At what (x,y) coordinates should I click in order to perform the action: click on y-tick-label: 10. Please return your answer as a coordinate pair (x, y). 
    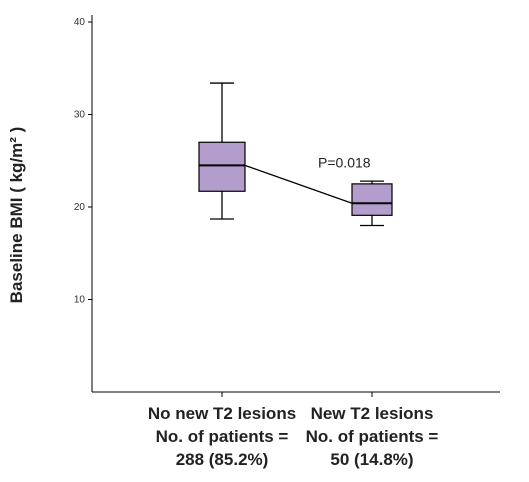
    Looking at the image, I should click on (80, 300).